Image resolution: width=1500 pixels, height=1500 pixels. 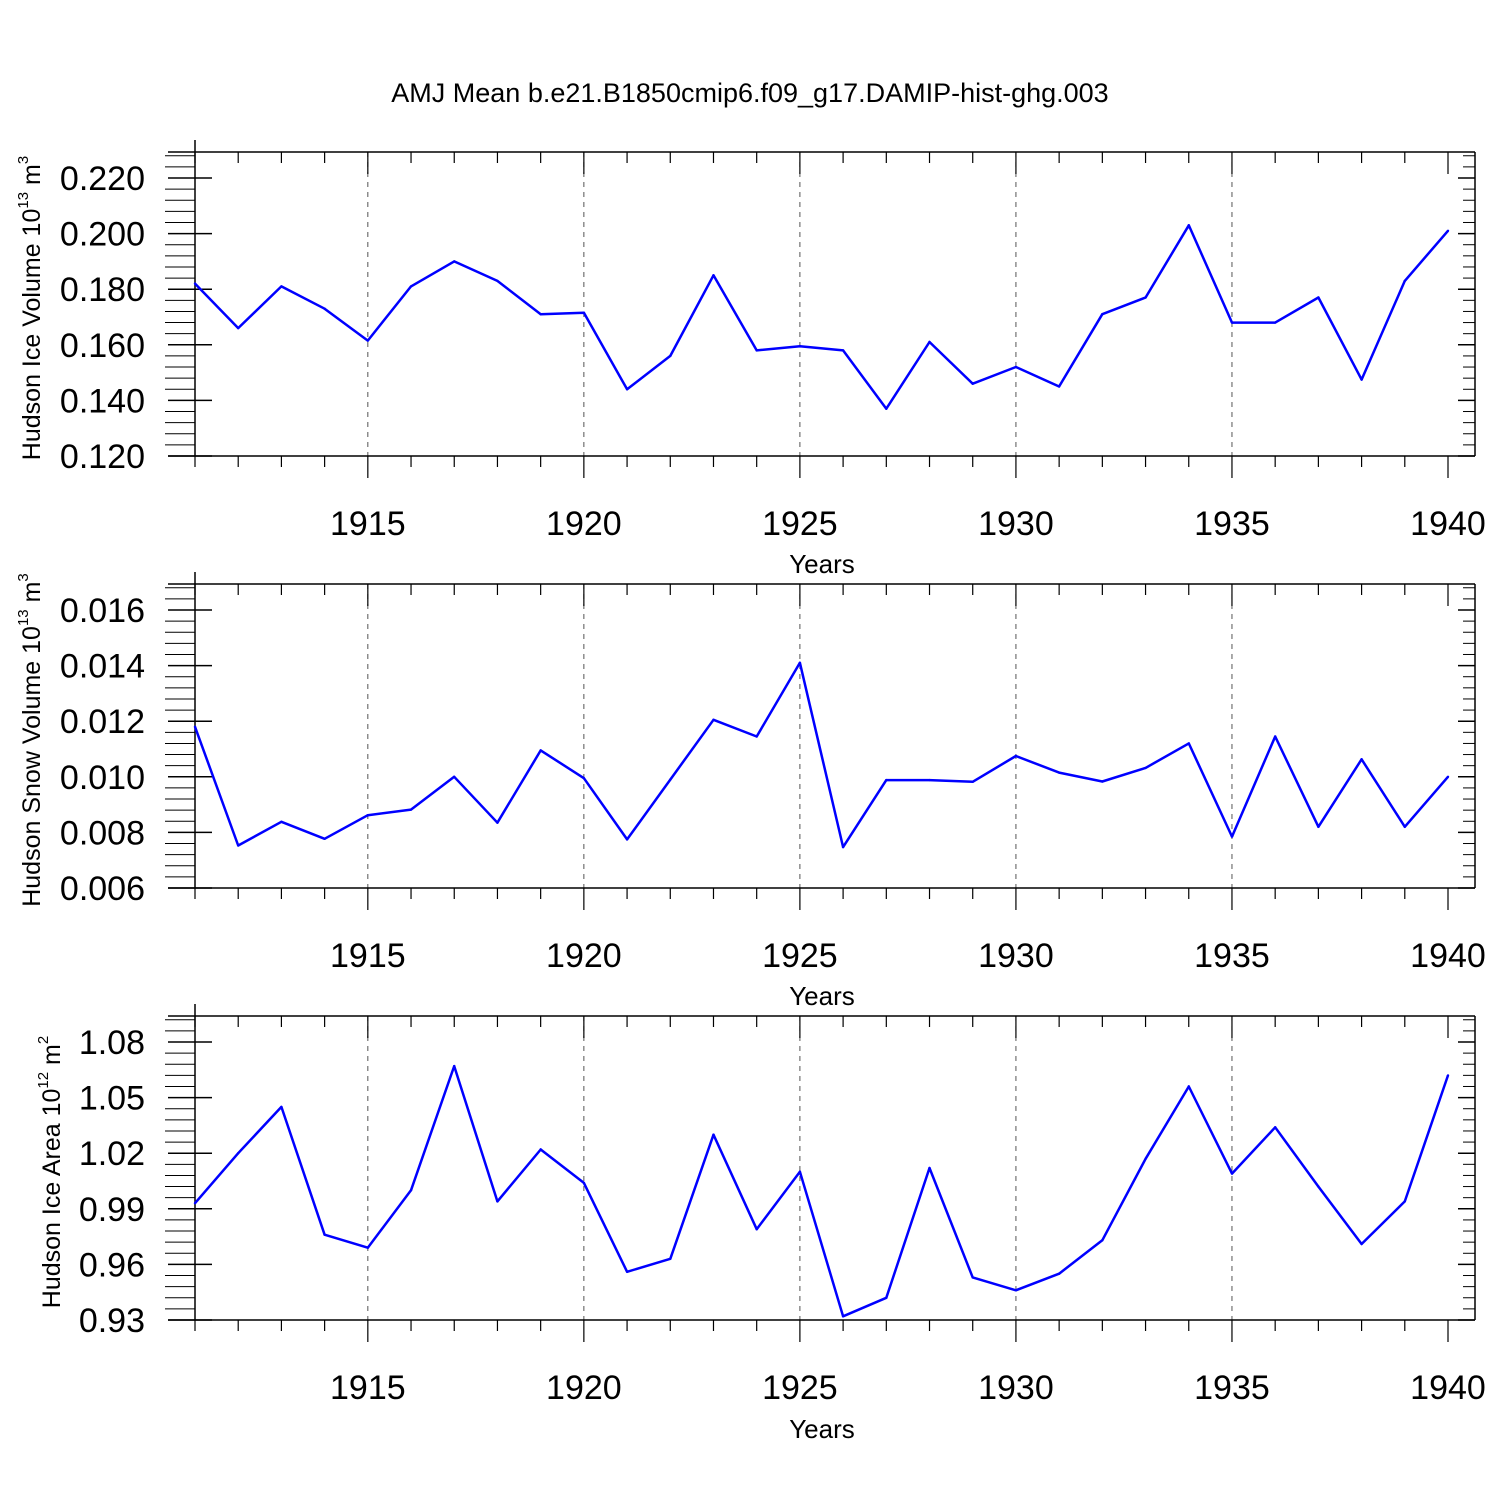 What do you see at coordinates (821, 755) in the screenshot?
I see `series-line-snow-volume` at bounding box center [821, 755].